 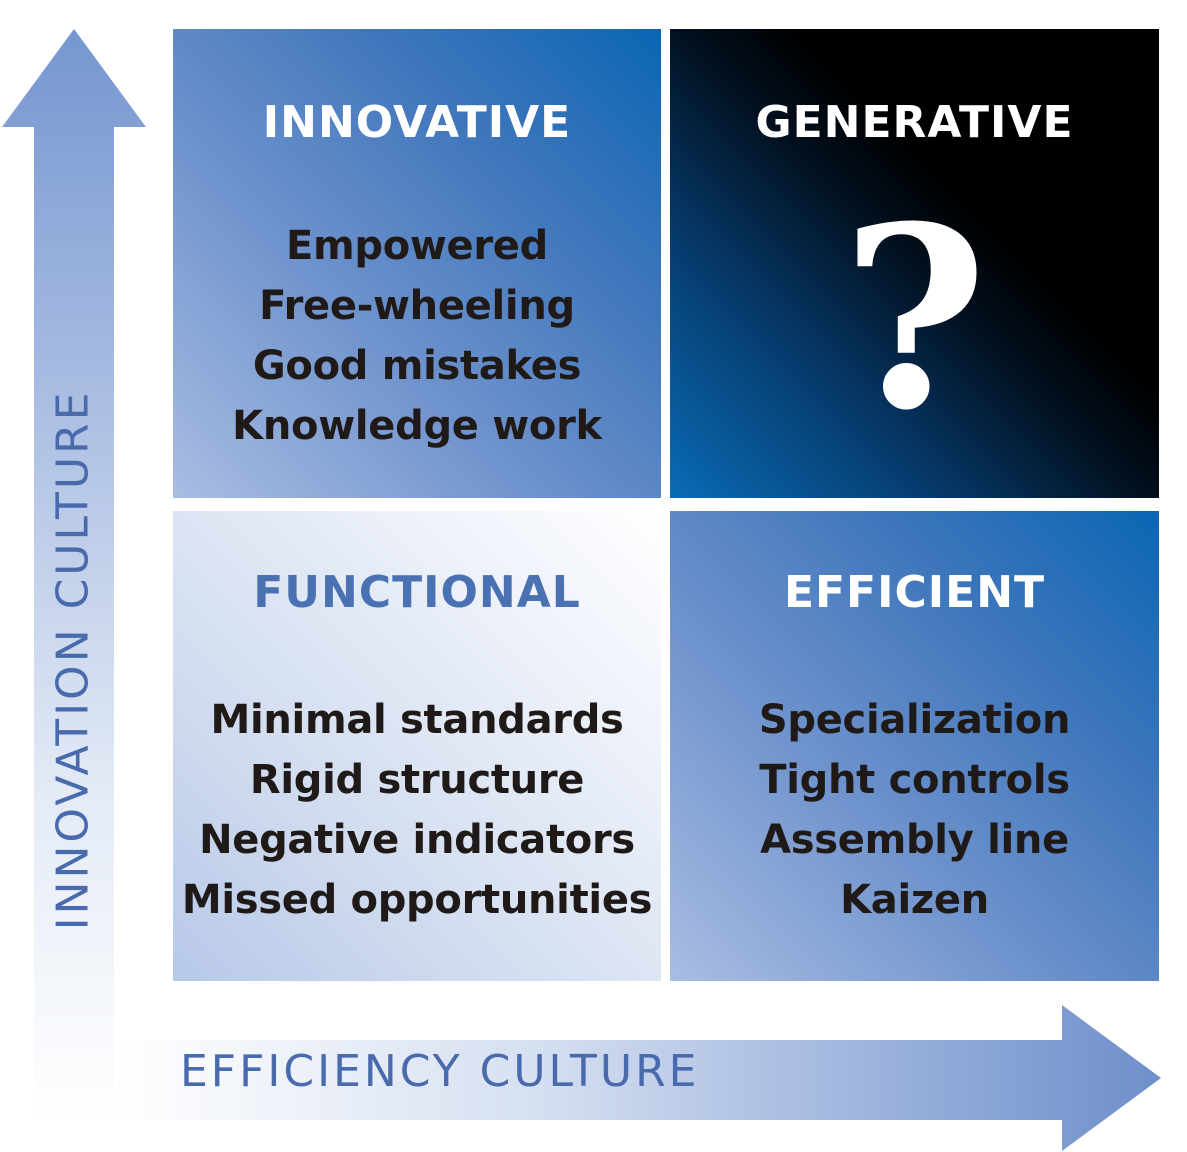 What do you see at coordinates (417, 720) in the screenshot?
I see `quadrant-item: Minimal standards` at bounding box center [417, 720].